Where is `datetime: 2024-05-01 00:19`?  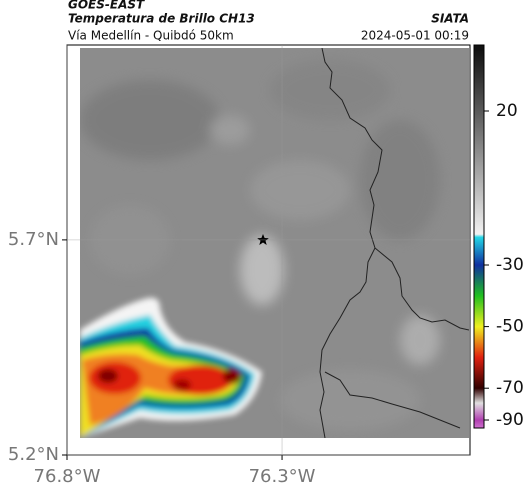 datetime: 2024-05-01 00:19 is located at coordinates (415, 36).